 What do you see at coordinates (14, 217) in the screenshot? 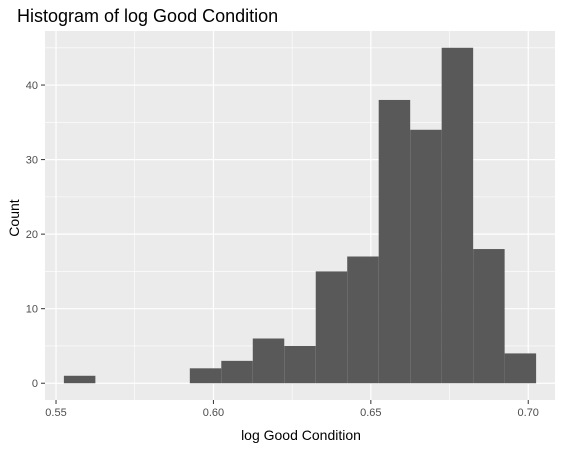
I see `y-axis-title: Count` at bounding box center [14, 217].